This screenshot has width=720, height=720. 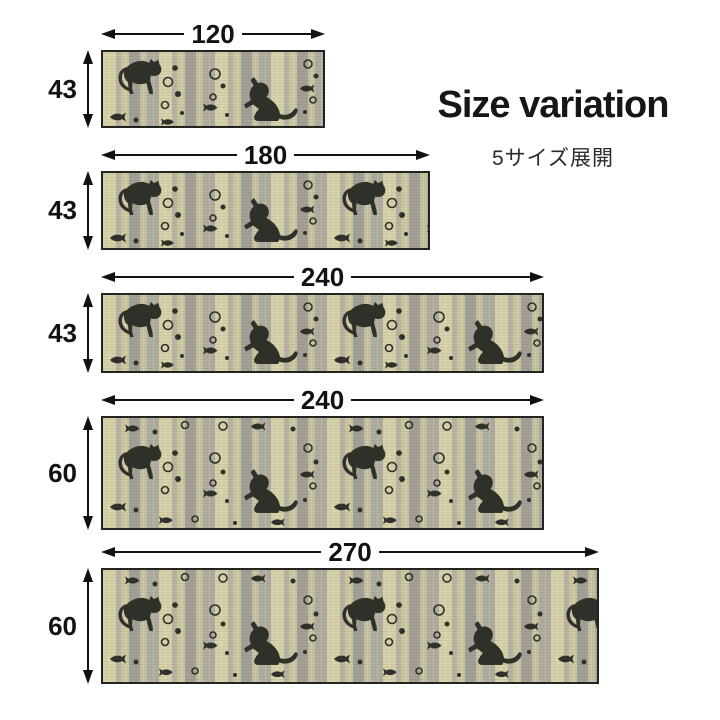 I want to click on width-dimension-arrow: 270, so click(x=350, y=552).